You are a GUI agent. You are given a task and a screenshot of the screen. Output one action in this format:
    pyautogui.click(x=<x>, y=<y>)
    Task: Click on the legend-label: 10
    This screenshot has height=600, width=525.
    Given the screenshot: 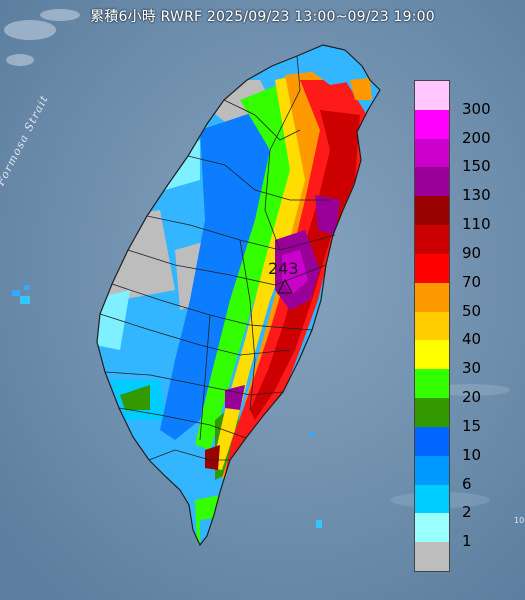 What is the action you would take?
    pyautogui.click(x=472, y=454)
    